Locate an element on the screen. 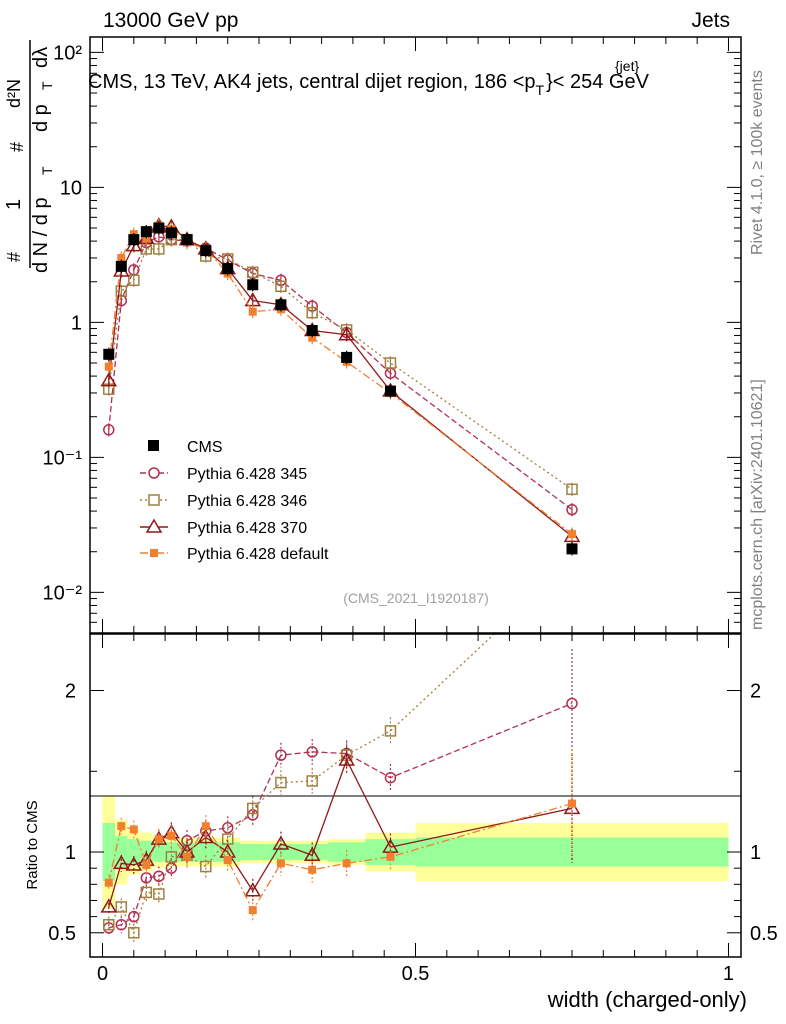 This screenshot has width=786, height=1024. plot-title-sub: T is located at coordinates (540, 90).